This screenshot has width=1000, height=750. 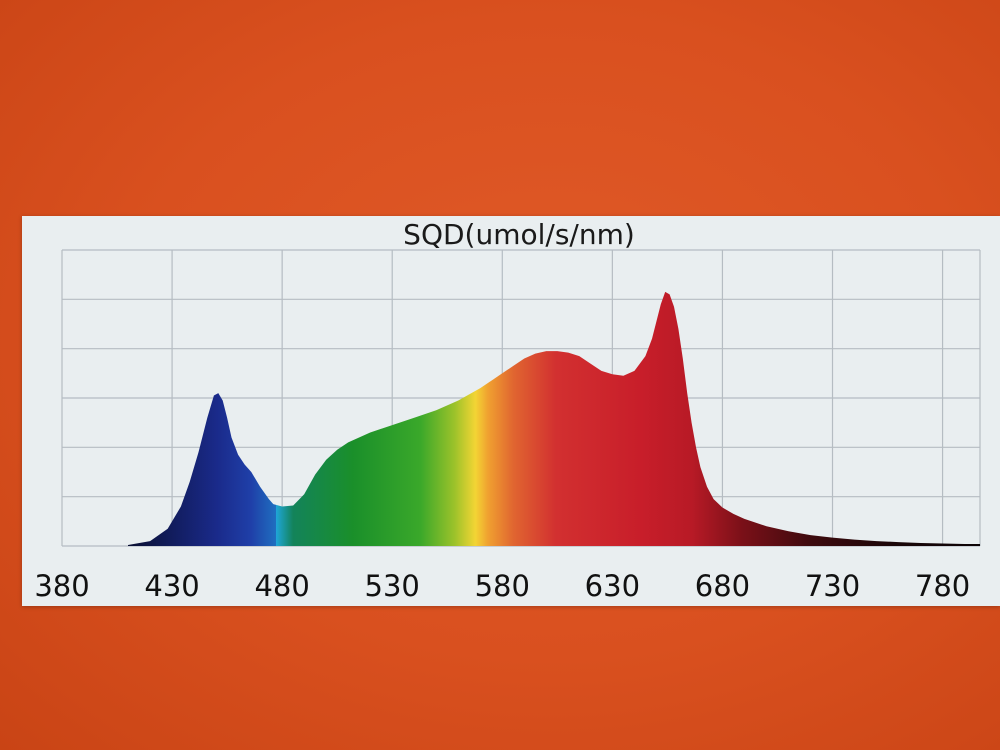 I want to click on x-tick-label: 430, so click(x=171, y=586).